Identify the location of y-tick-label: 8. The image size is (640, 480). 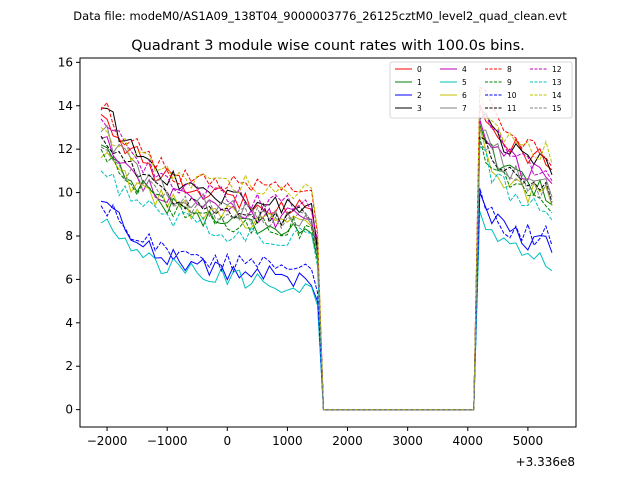
(69, 236).